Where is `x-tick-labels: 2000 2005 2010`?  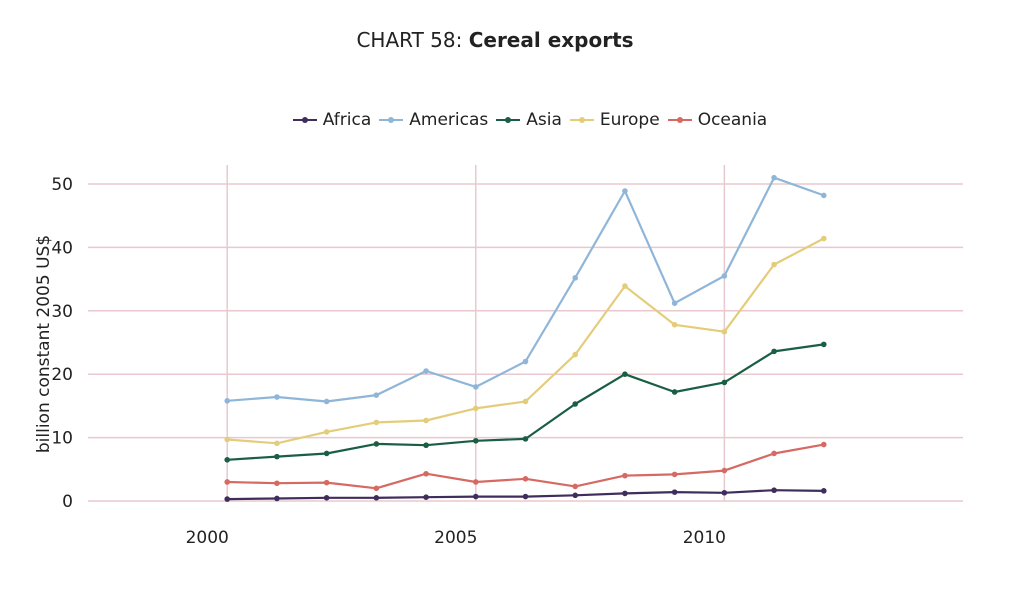
x-tick-labels: 2000 2005 2010 is located at coordinates (456, 538).